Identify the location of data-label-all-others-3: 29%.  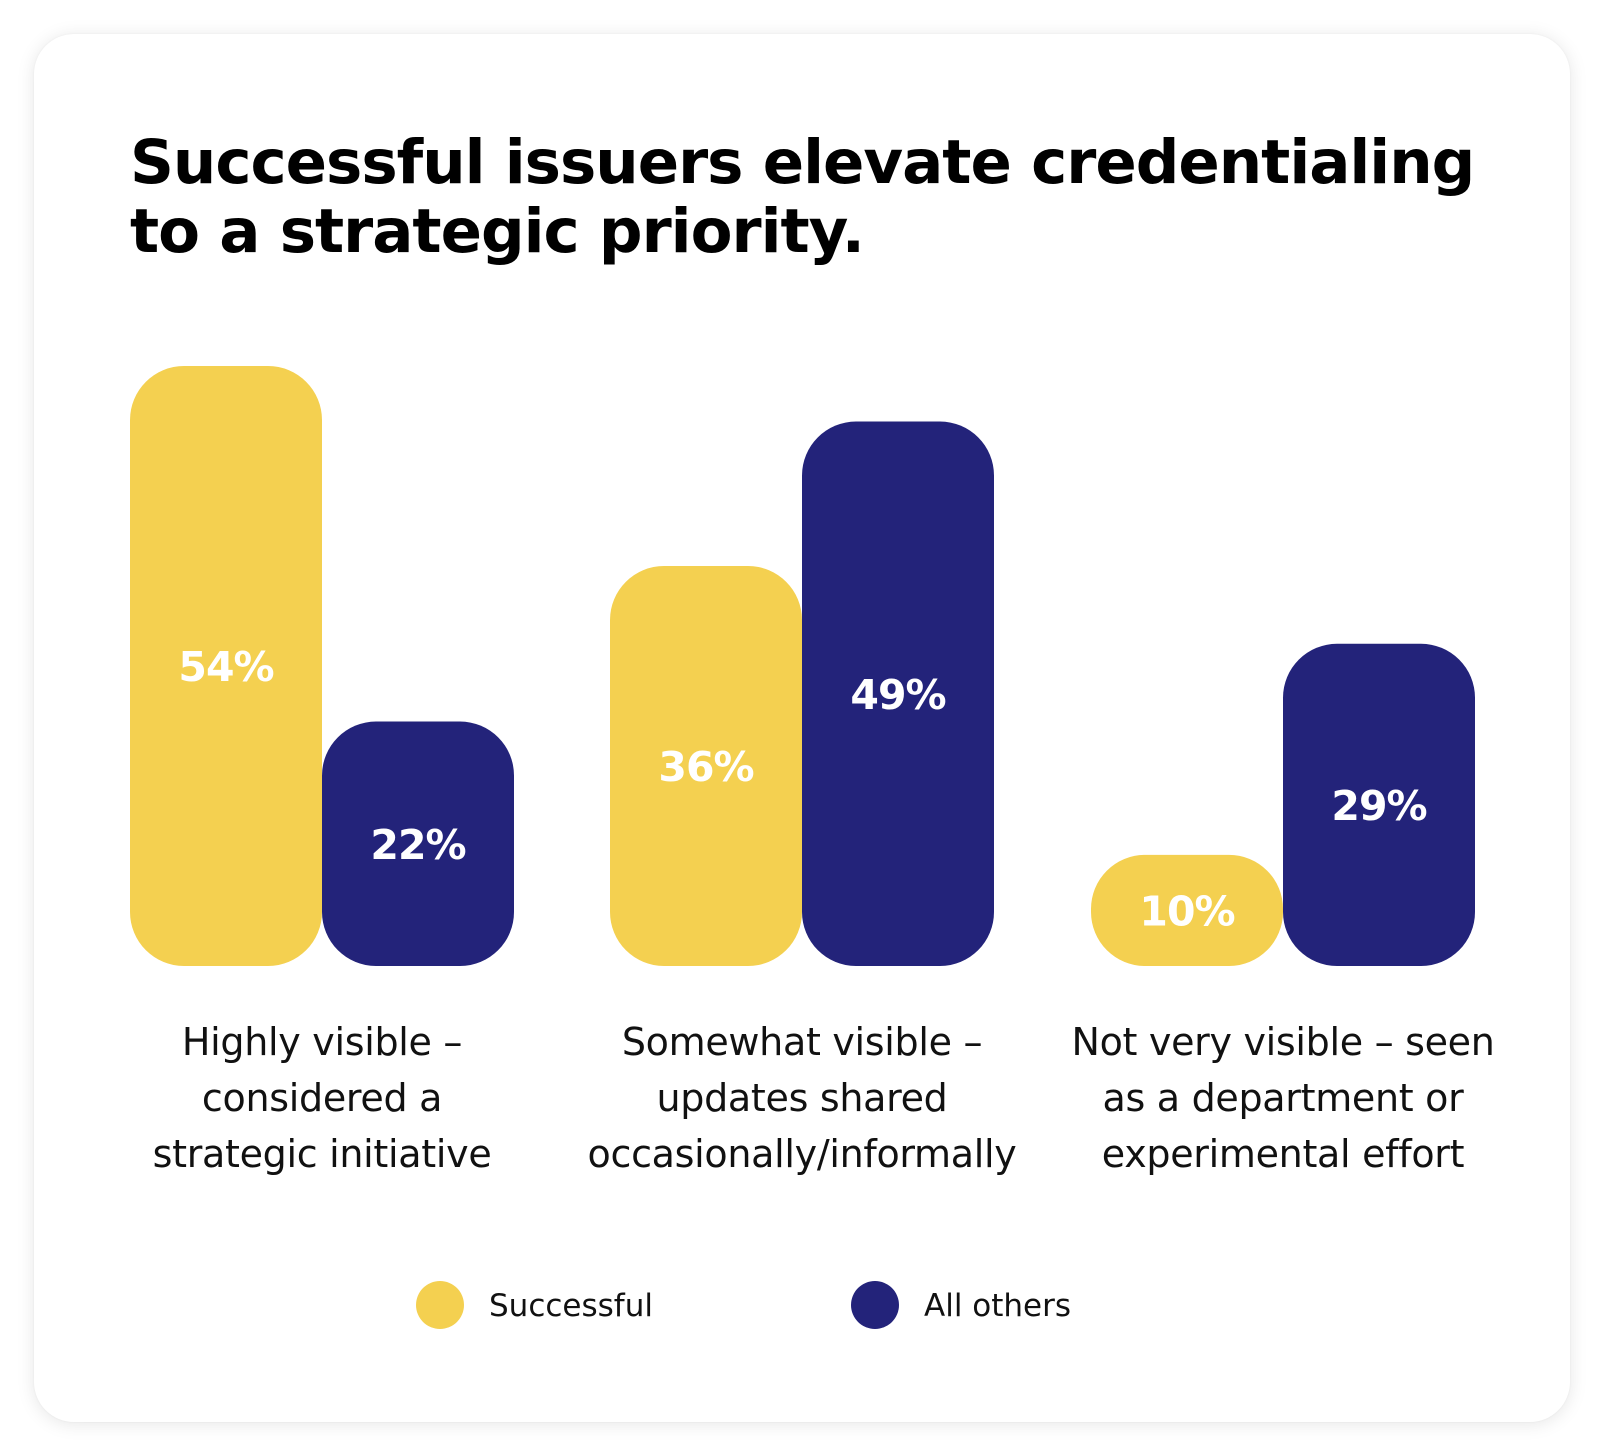
(1378, 806).